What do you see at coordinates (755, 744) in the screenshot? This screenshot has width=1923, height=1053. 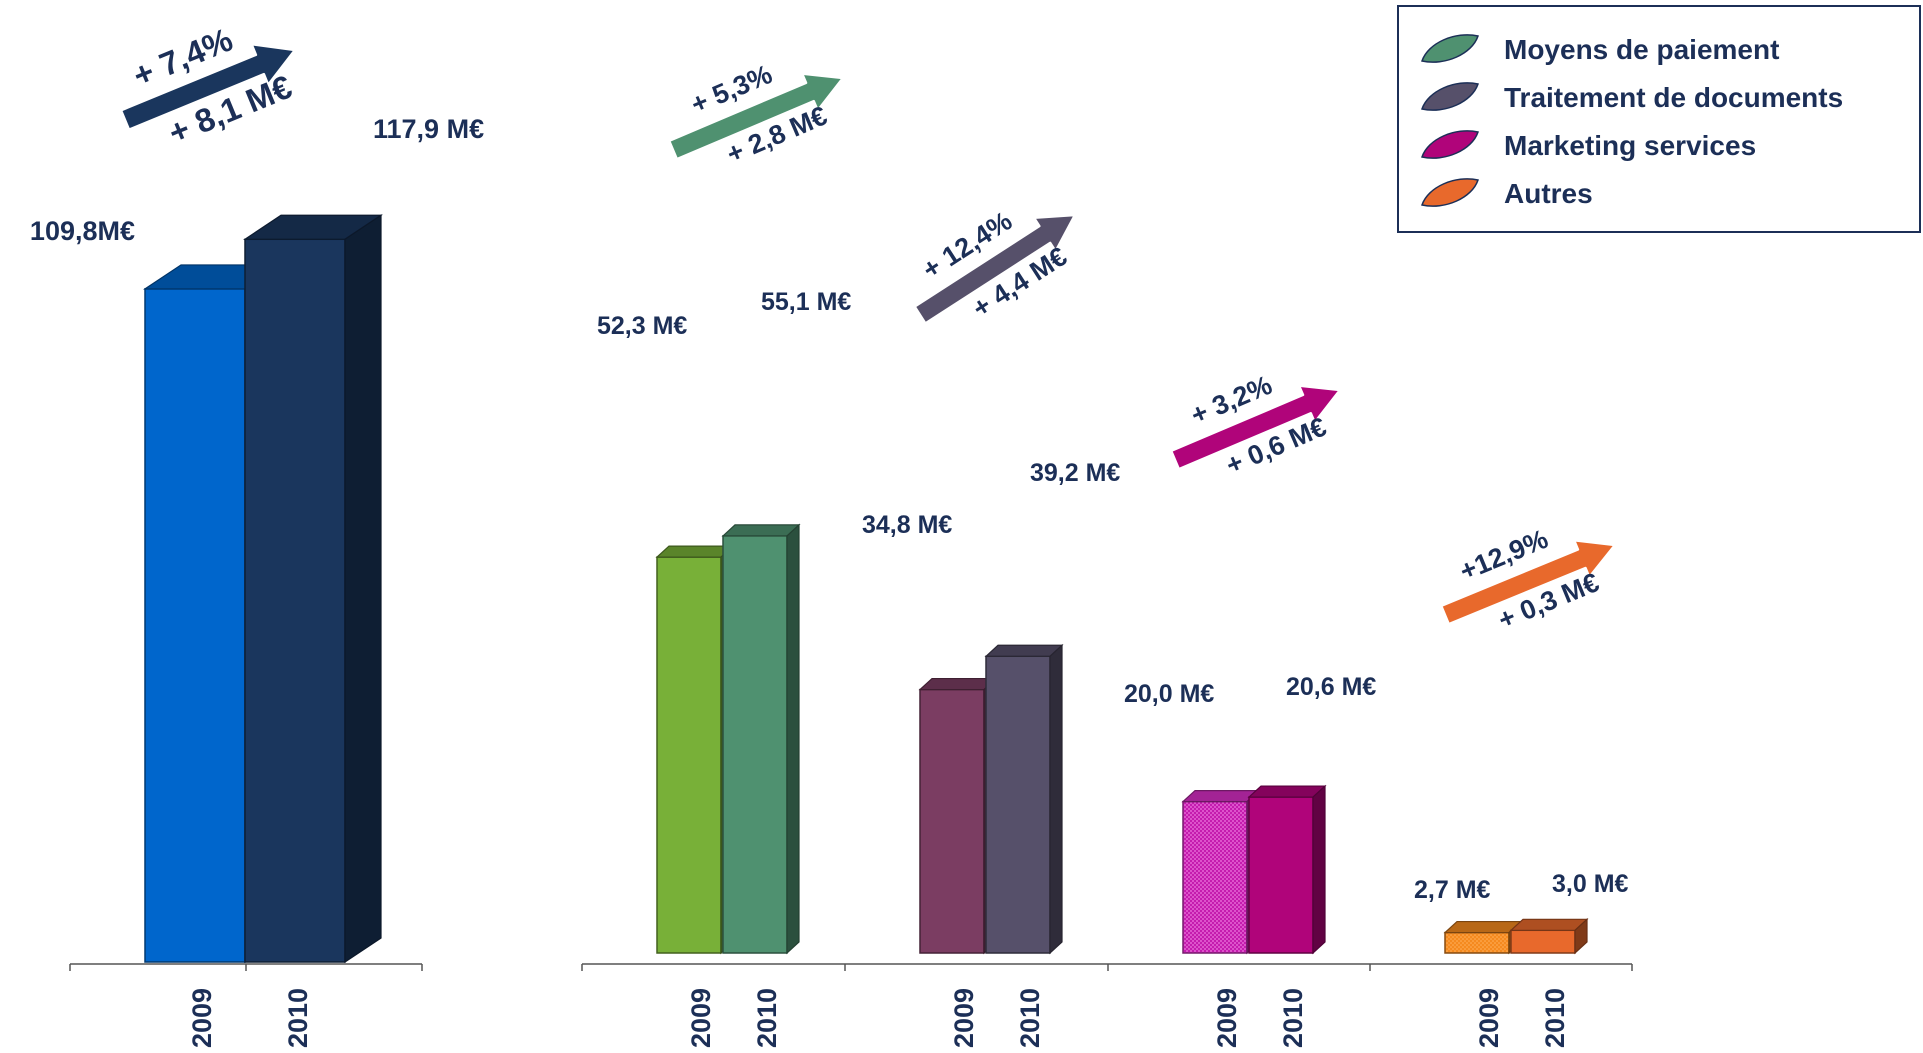 I see `segment-bar-moyens-de-paiement-2010-front` at bounding box center [755, 744].